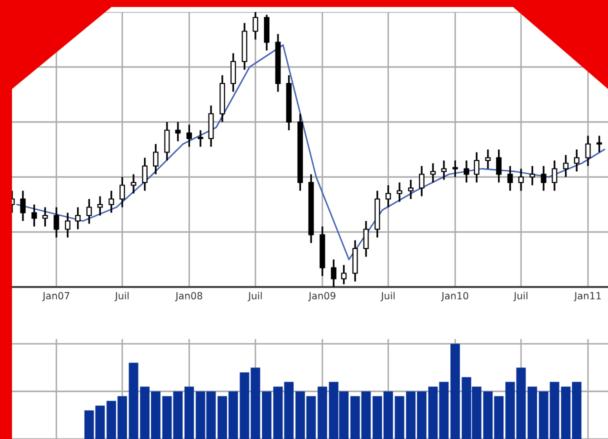 The image size is (608, 439). What do you see at coordinates (188, 297) in the screenshot?
I see `x-tick-label: Jan08` at bounding box center [188, 297].